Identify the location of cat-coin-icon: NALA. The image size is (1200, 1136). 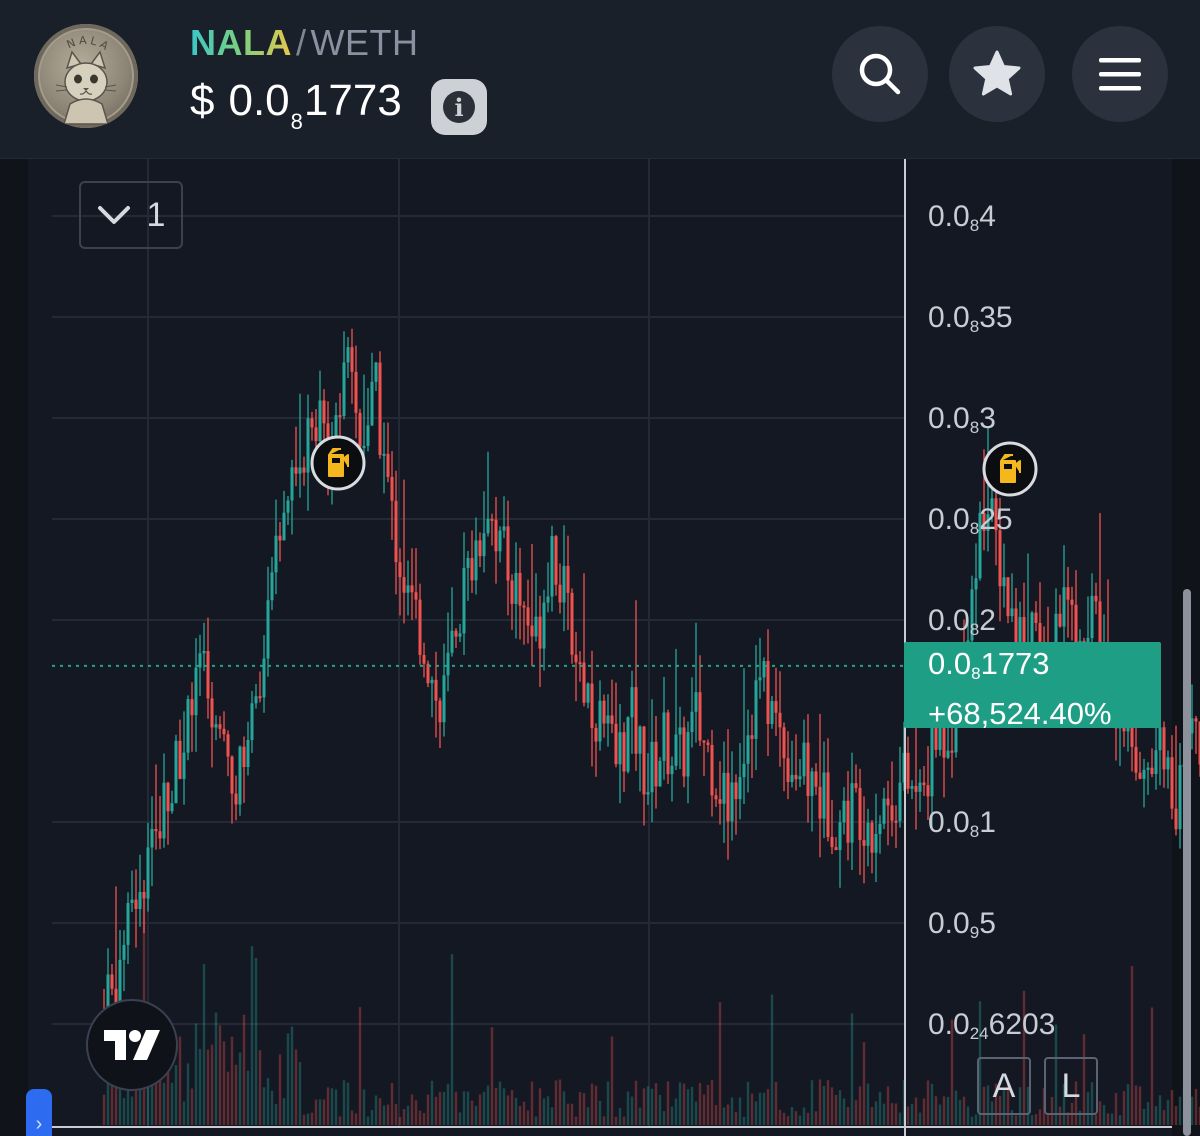
(86, 79).